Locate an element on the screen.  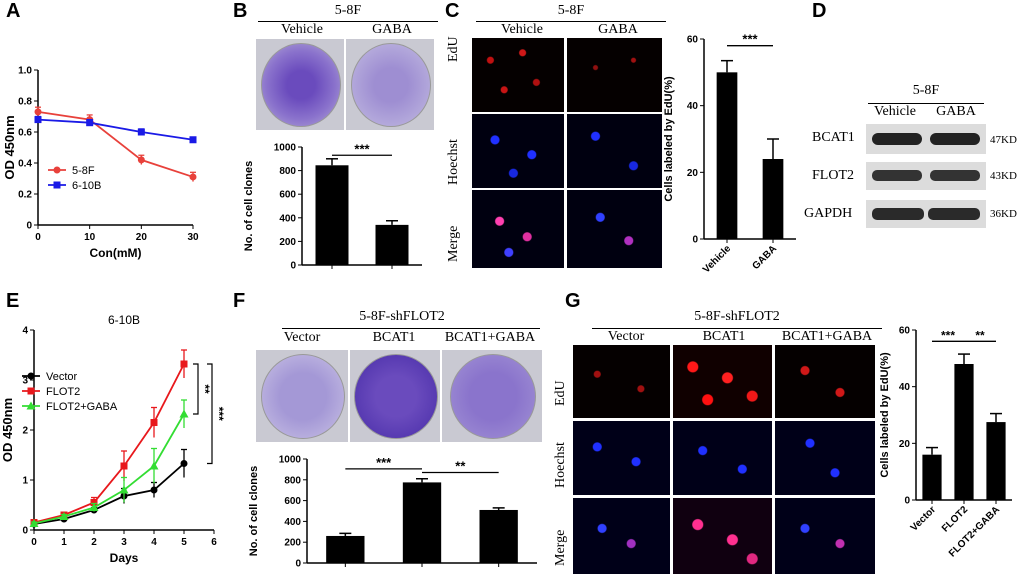
panel-label-b: B is located at coordinates (240, 11).